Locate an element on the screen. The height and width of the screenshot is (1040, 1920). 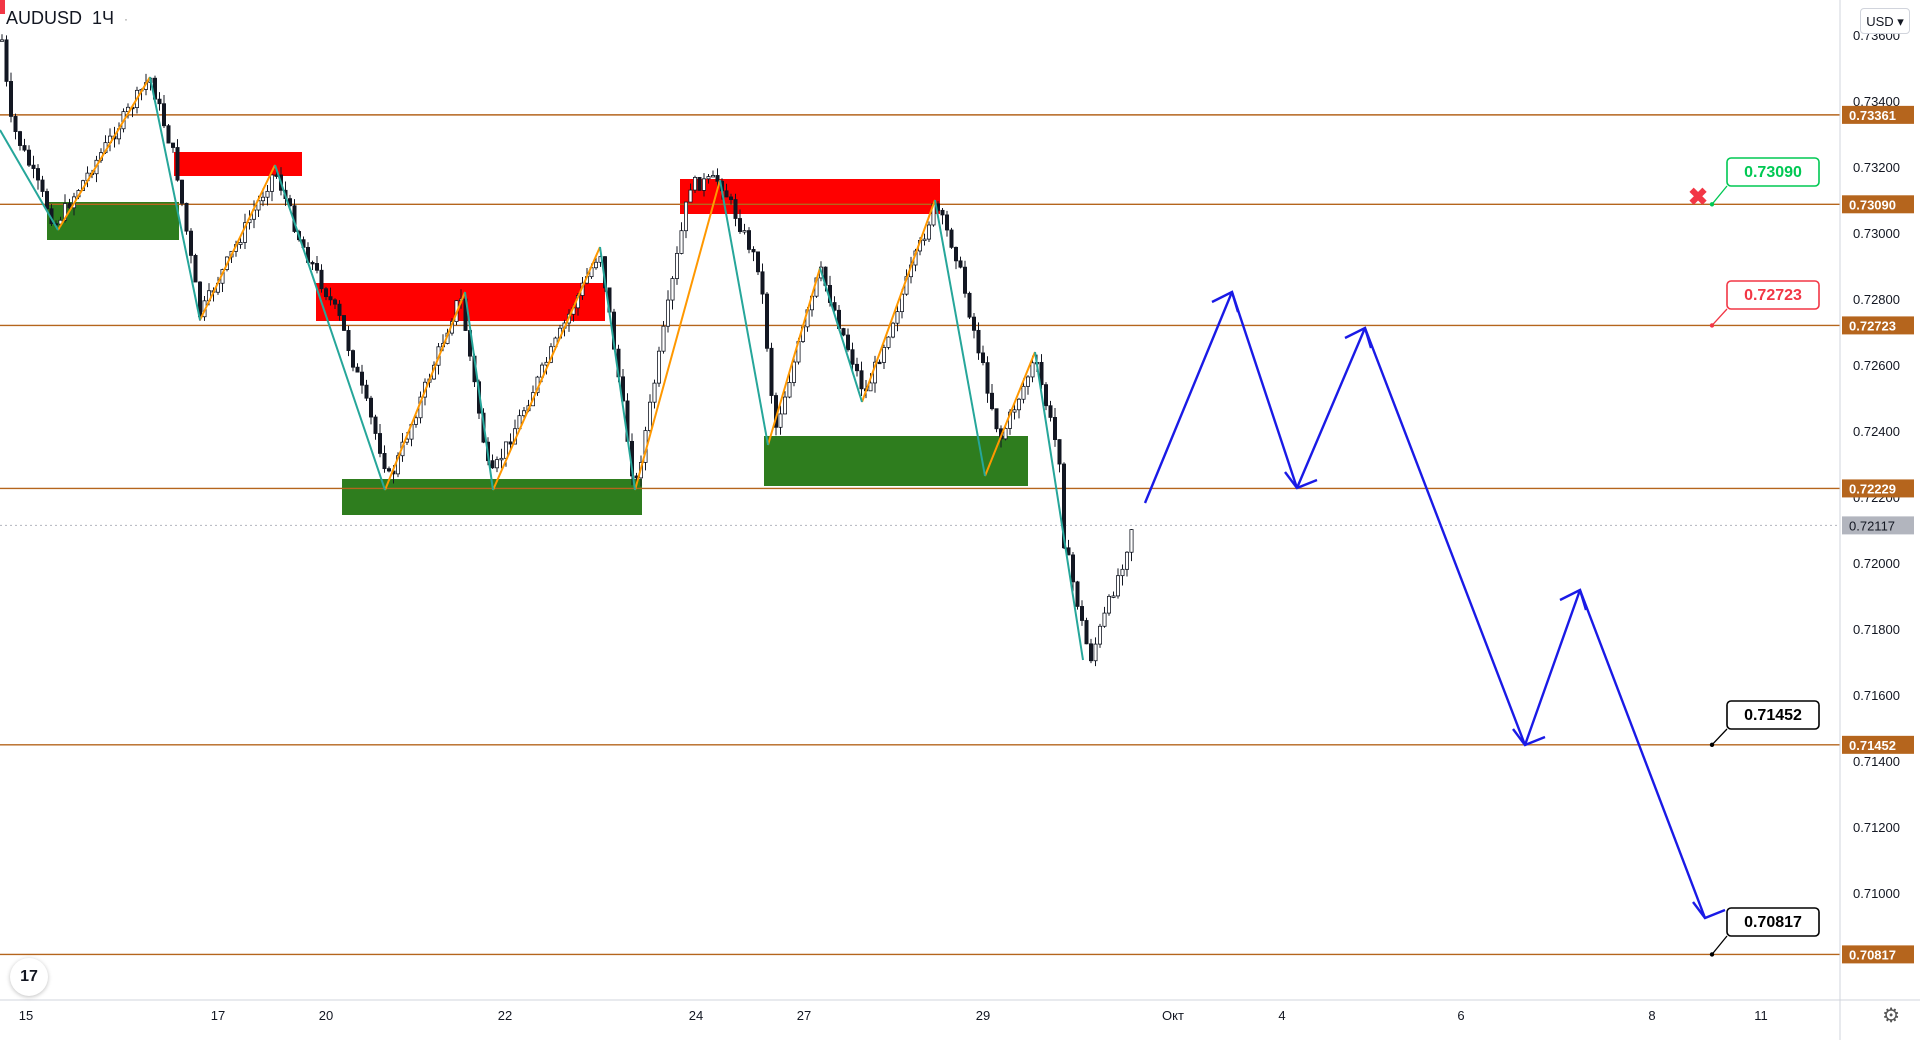
price-tick-label: 0.71400 is located at coordinates (1876, 761).